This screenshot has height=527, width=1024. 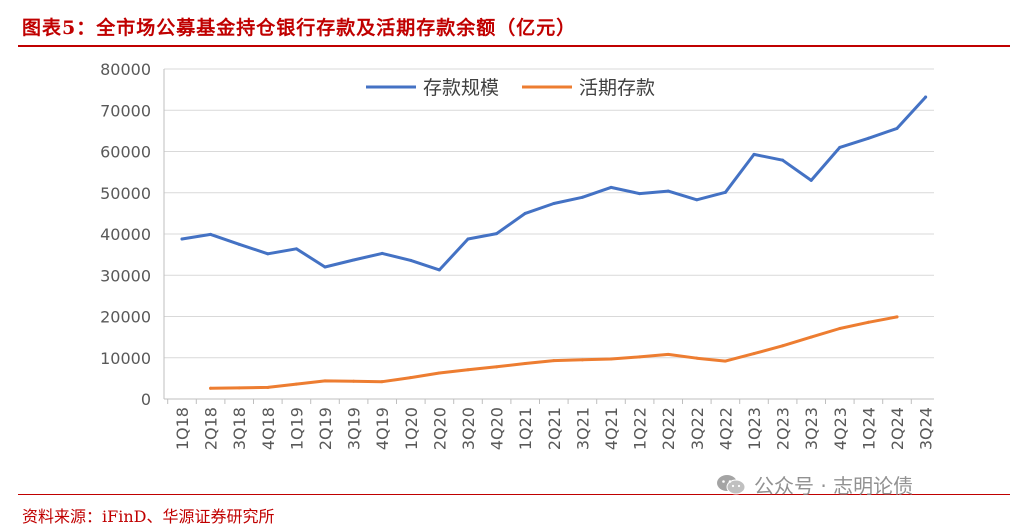 I want to click on x-tick-label: 2Q24, so click(x=897, y=428).